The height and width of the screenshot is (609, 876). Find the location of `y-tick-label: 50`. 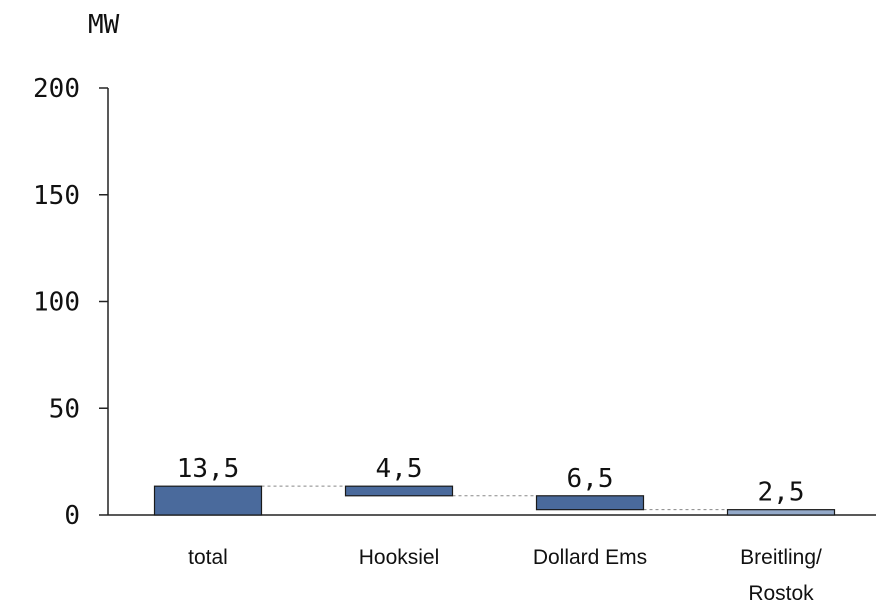

y-tick-label: 50 is located at coordinates (64, 409).